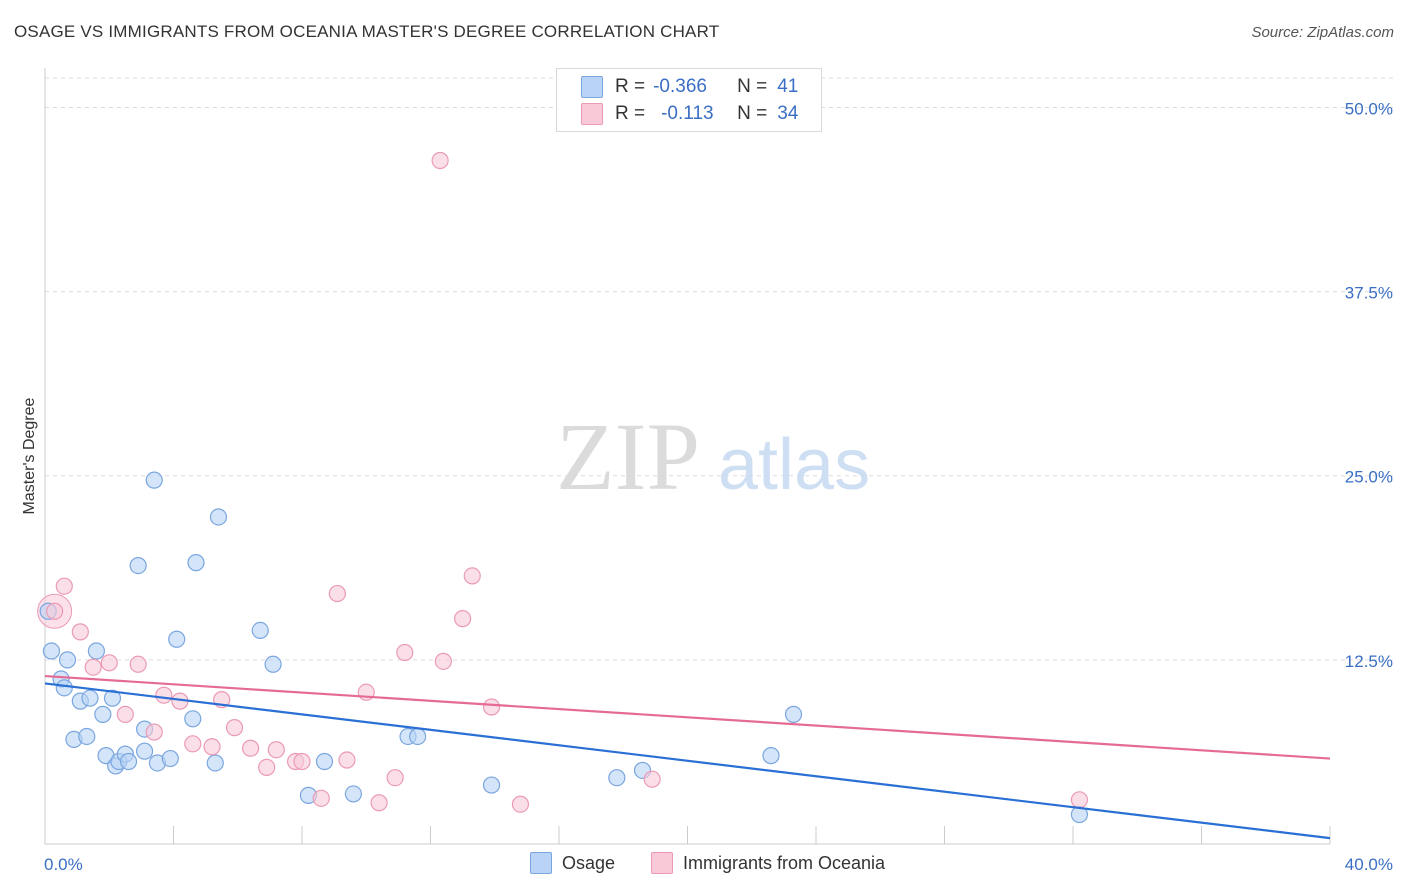 The height and width of the screenshot is (892, 1406). What do you see at coordinates (784, 862) in the screenshot?
I see `bottom-legend-label: Immigrants from Oceania` at bounding box center [784, 862].